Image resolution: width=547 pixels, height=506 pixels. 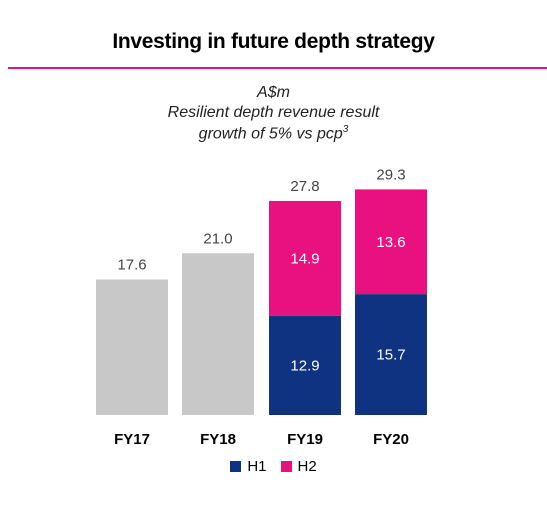 What do you see at coordinates (305, 439) in the screenshot?
I see `x-tick-fy19: FY19` at bounding box center [305, 439].